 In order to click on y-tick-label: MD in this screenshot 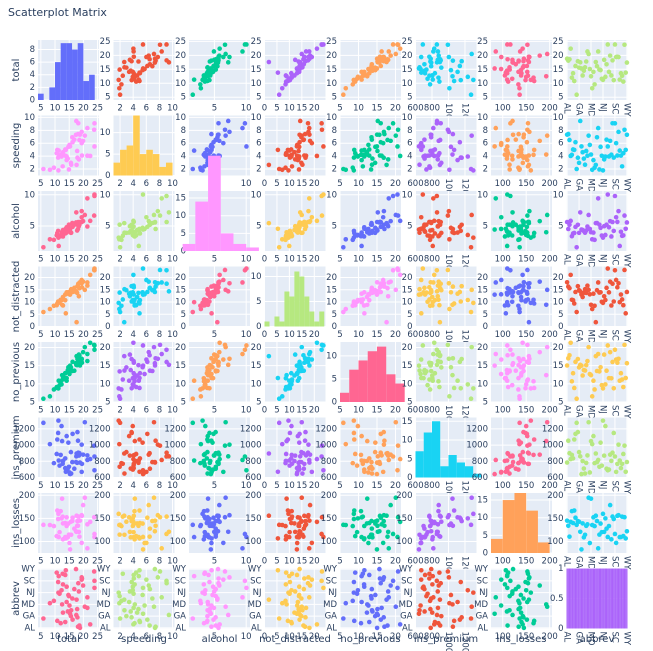, I will do `click(104, 605)`.